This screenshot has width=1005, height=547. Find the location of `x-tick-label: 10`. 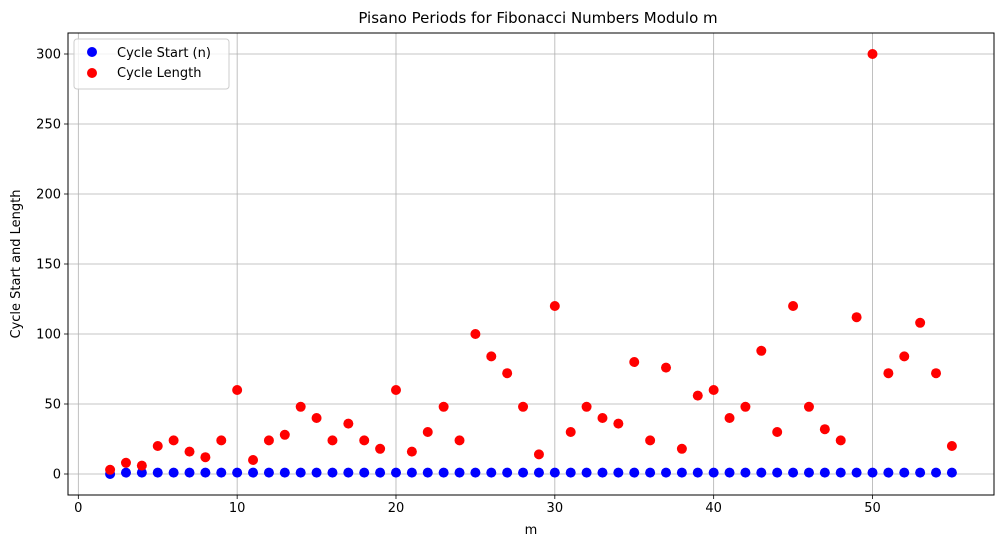

x-tick-label: 10 is located at coordinates (237, 508).